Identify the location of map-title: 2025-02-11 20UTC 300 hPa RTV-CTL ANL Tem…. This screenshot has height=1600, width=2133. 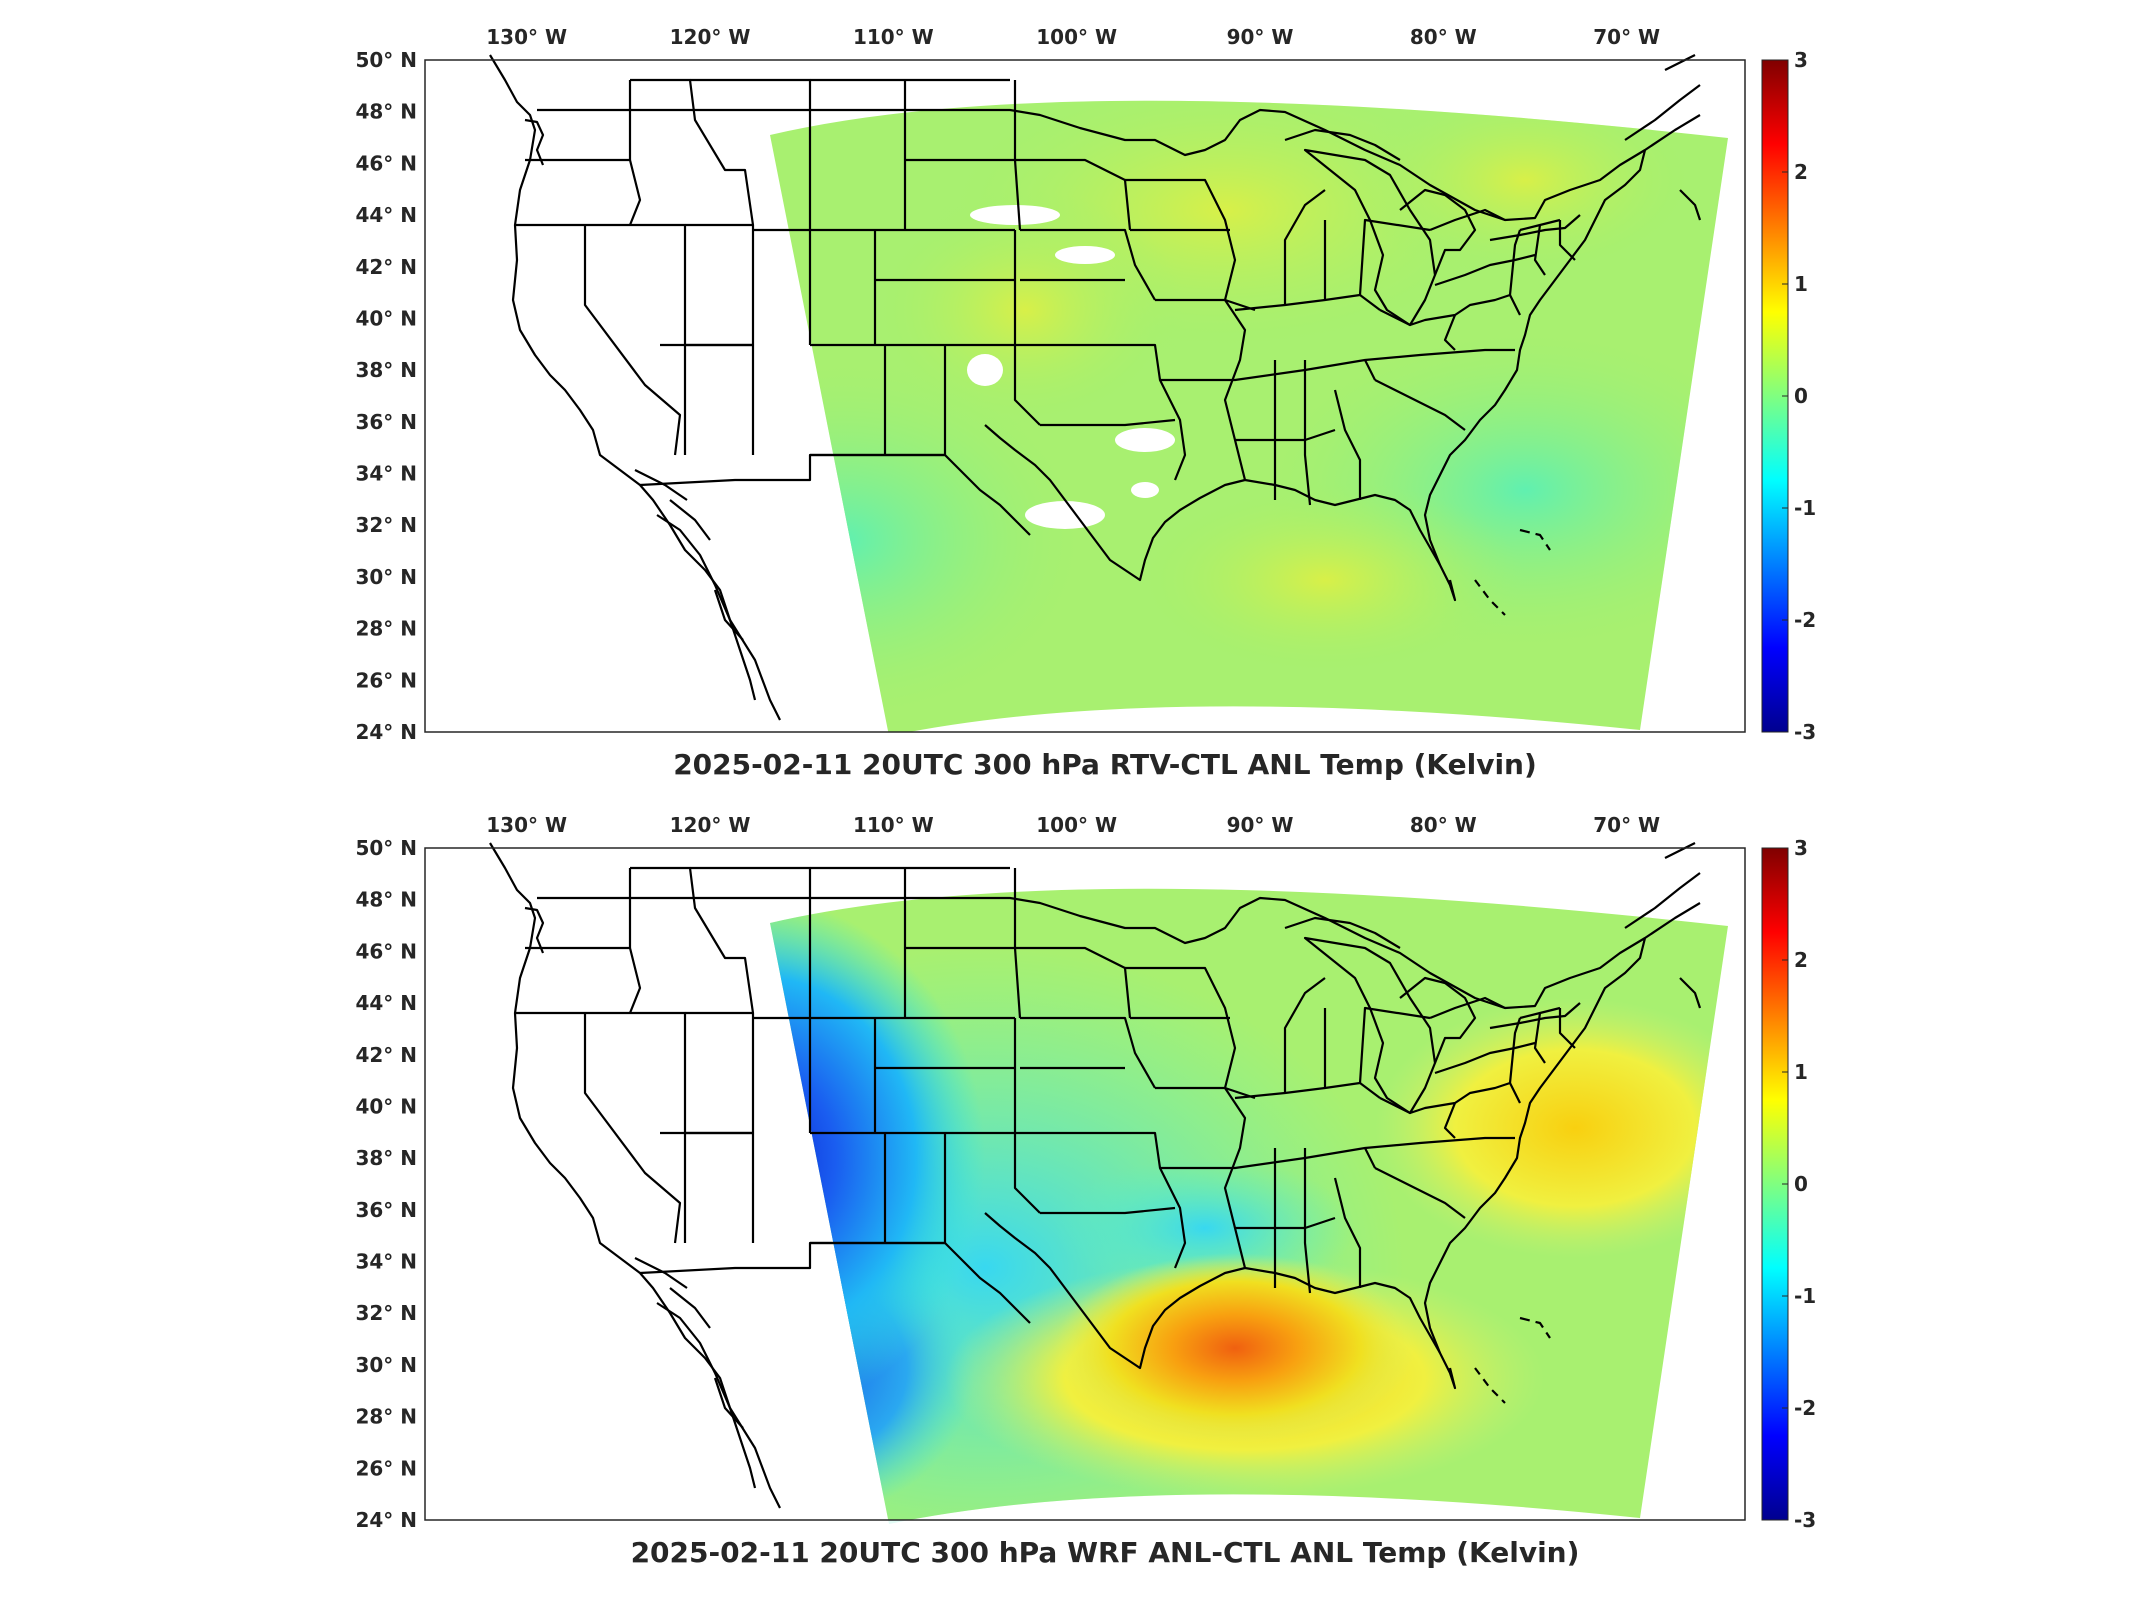
(1105, 764).